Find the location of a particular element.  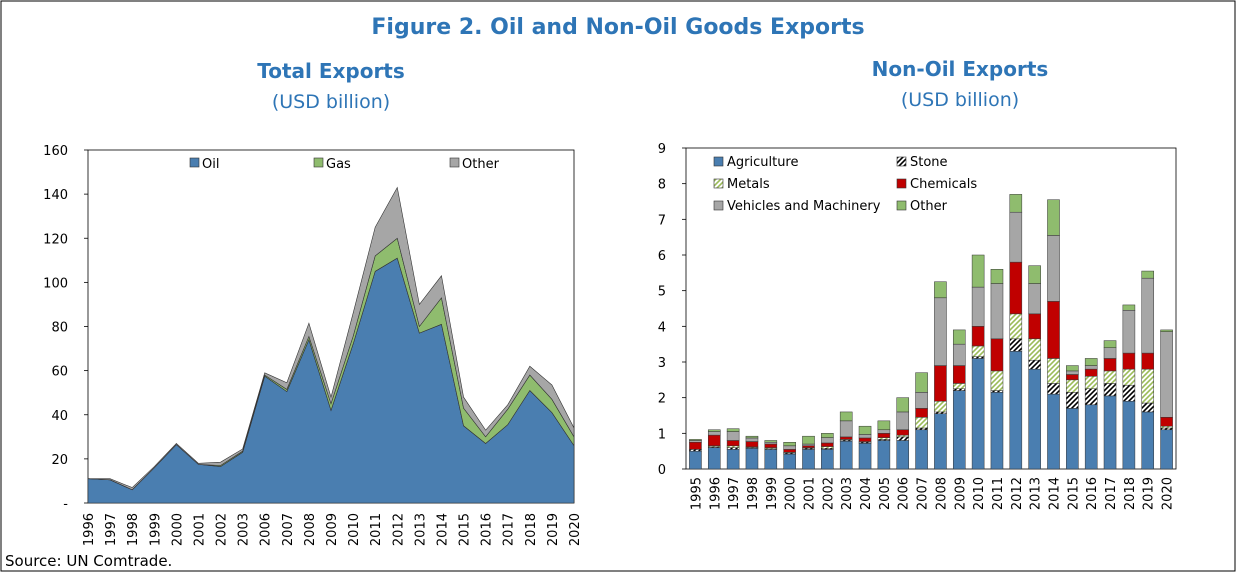

source: Source: UN Comtrade. is located at coordinates (88, 561).